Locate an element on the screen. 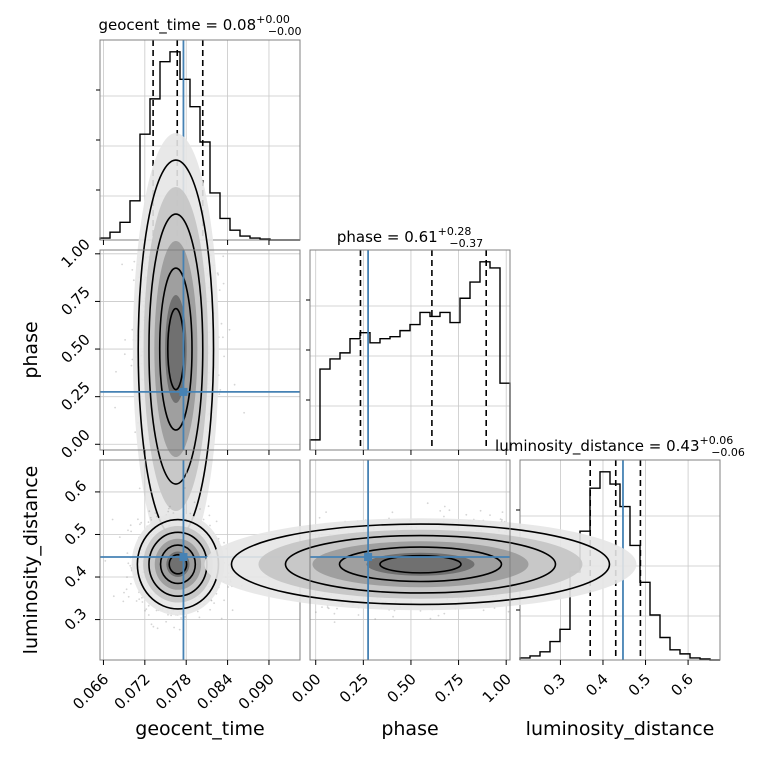 Image resolution: width=760 pixels, height=760 pixels. histogram-luminosity_distance is located at coordinates (619, 566).